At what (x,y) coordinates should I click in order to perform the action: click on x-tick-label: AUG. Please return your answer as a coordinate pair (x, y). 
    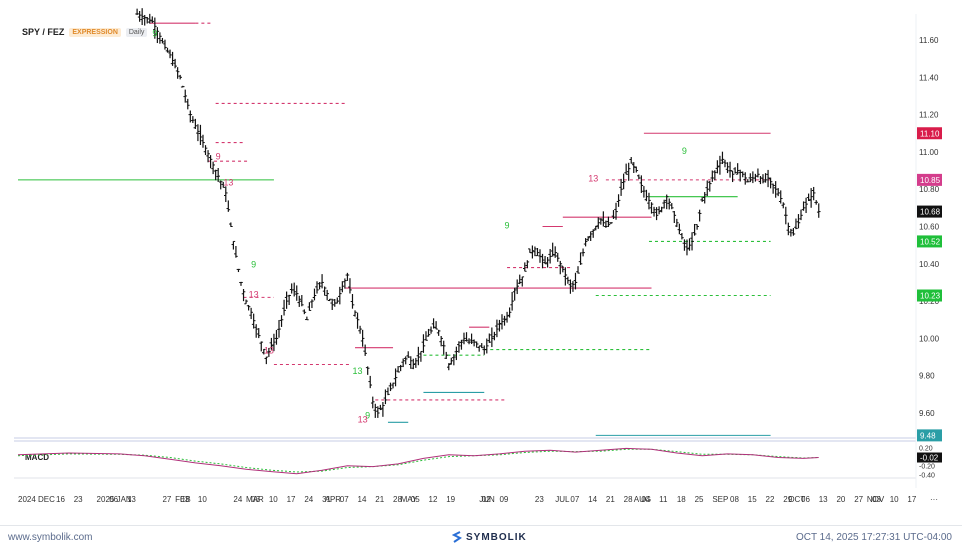
    Looking at the image, I should click on (642, 499).